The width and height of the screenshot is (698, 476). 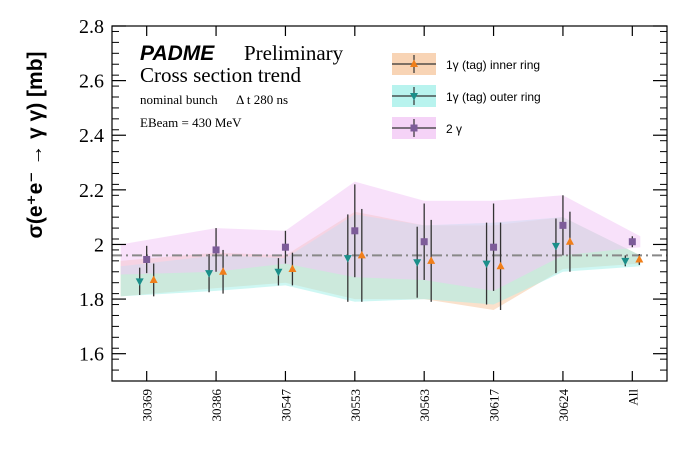 I want to click on y-tick-label: 2.2, so click(x=91, y=191).